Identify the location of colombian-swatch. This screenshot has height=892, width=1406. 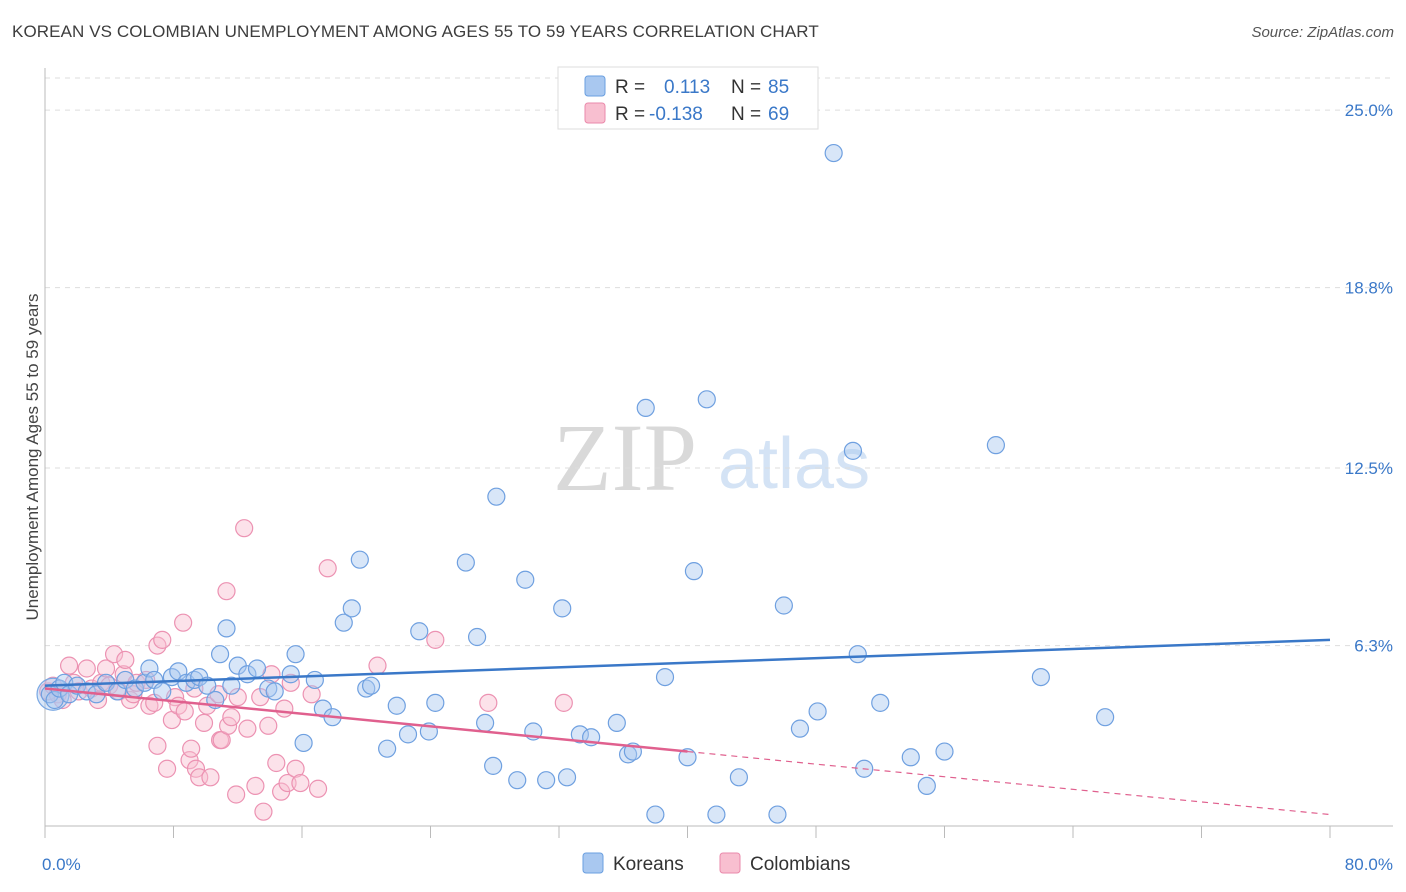
(595, 113).